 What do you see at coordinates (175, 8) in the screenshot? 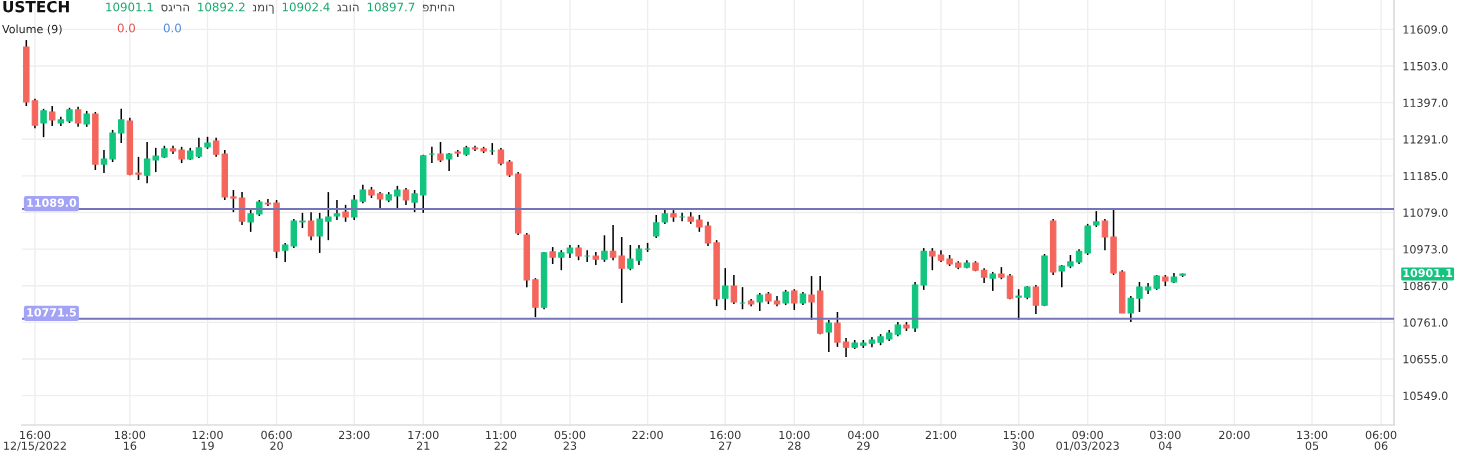
I see `annotation: סגירה` at bounding box center [175, 8].